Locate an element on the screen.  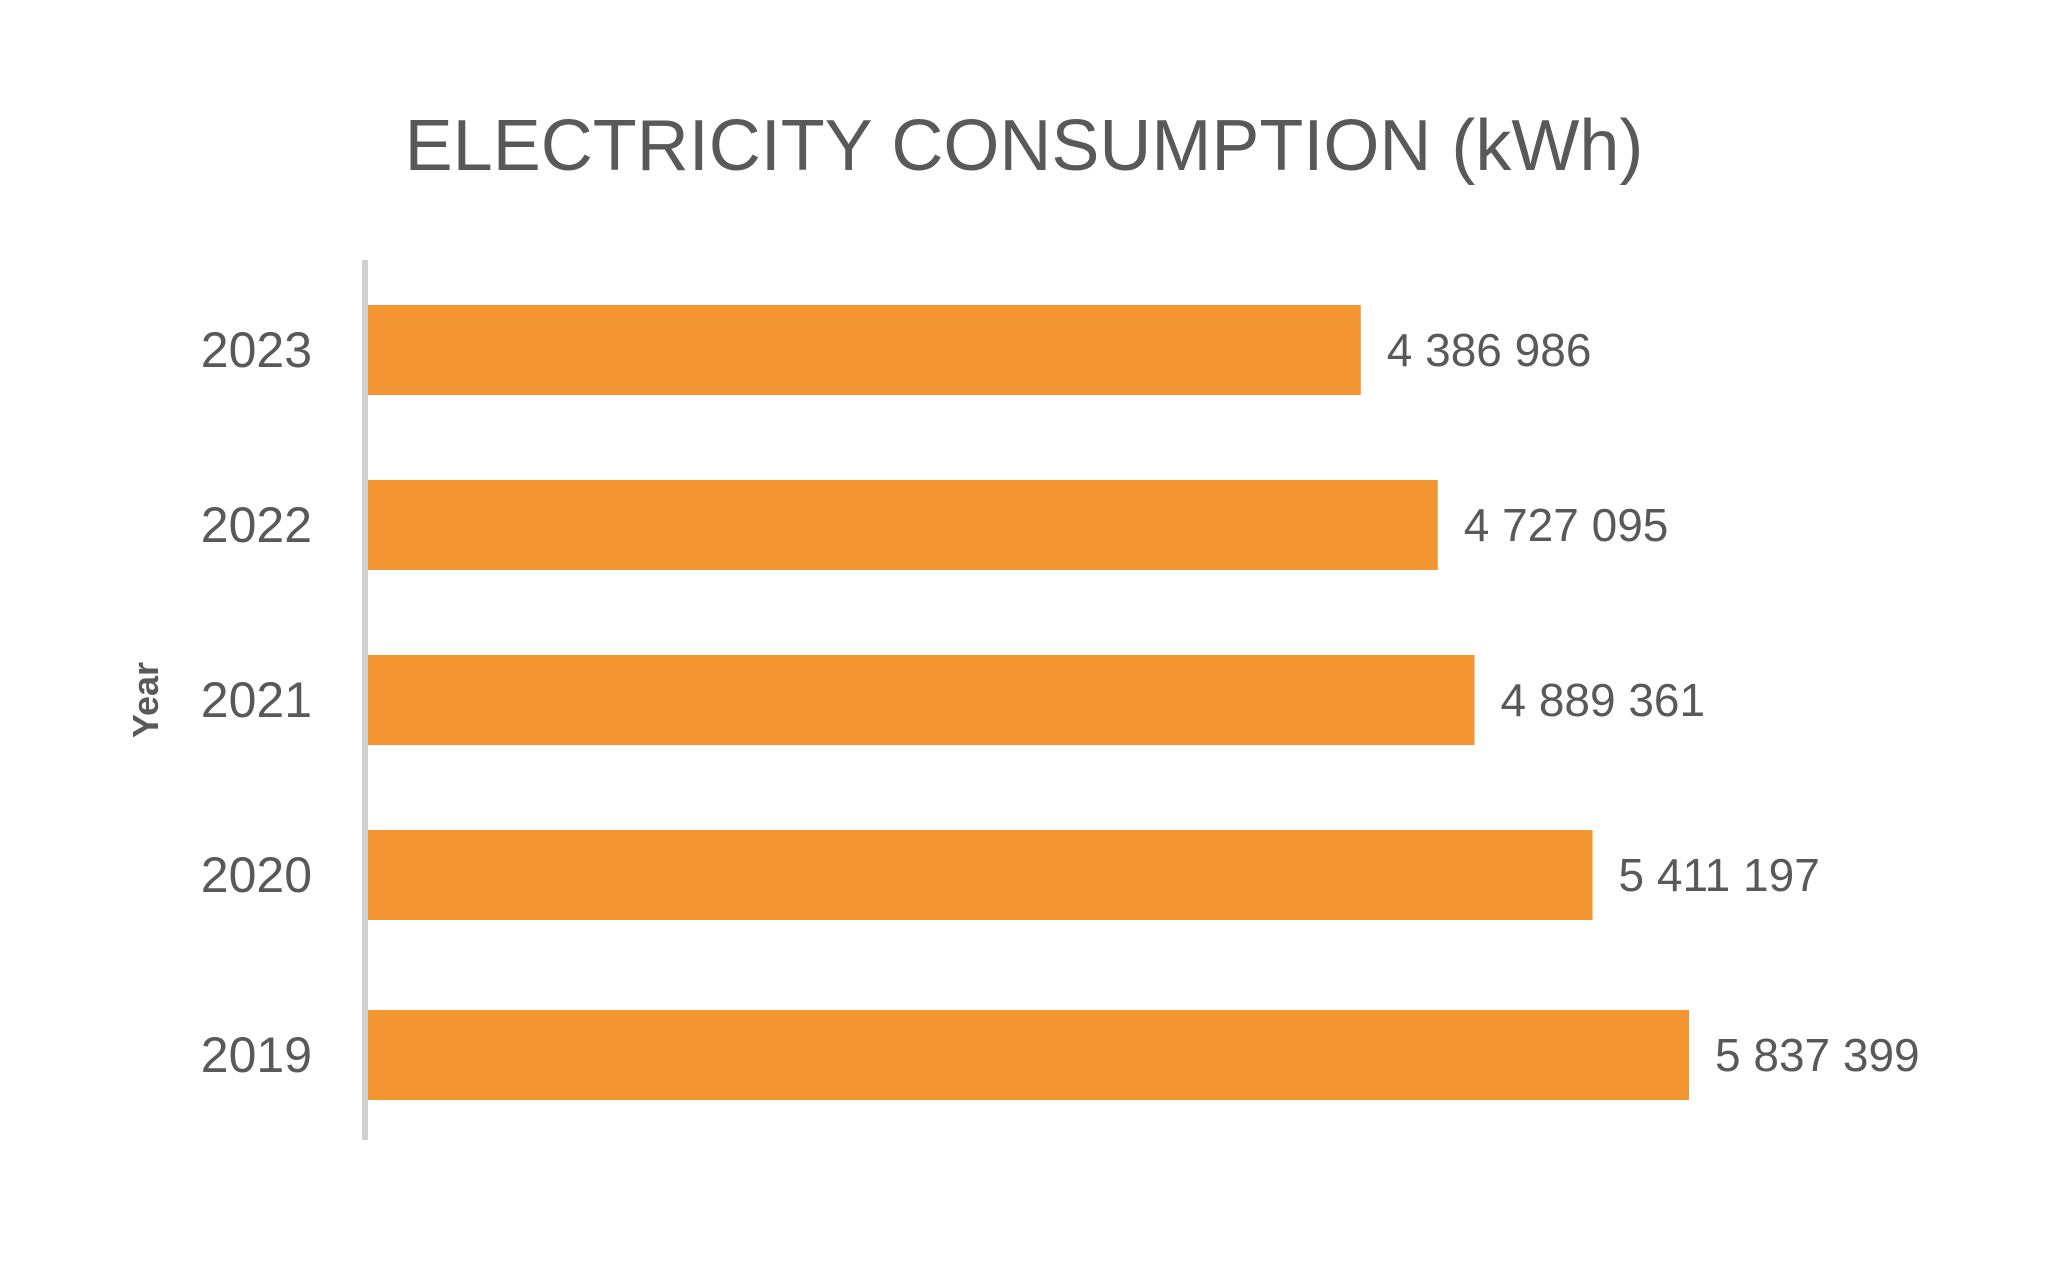
data-label-2020: 5 411 197 is located at coordinates (1719, 875).